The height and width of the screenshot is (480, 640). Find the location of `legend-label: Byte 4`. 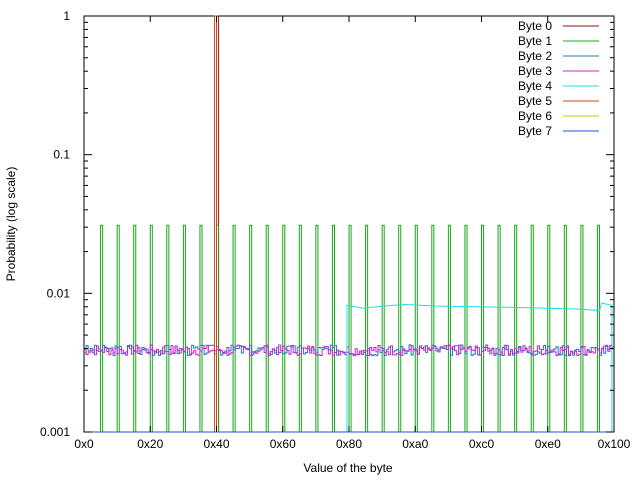

legend-label: Byte 4 is located at coordinates (535, 86).